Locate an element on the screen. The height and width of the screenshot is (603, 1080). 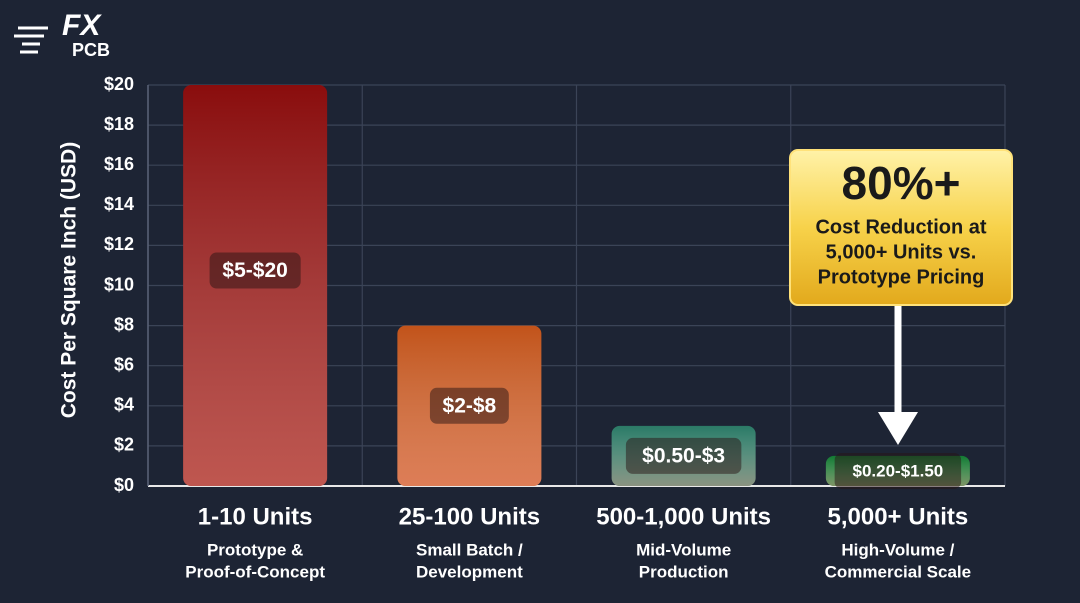
x-tick-label: 1-10 Units is located at coordinates (255, 516).